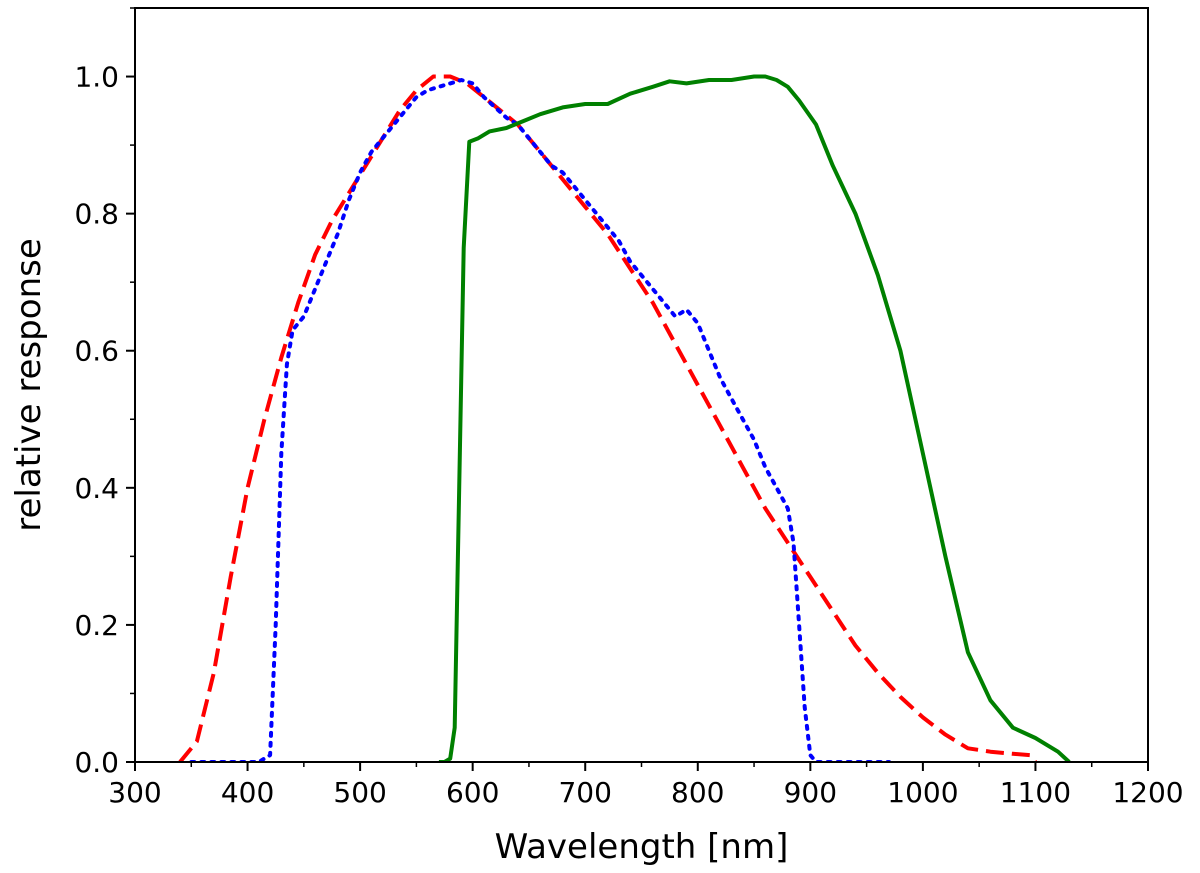 This screenshot has width=1200, height=873. What do you see at coordinates (584, 792) in the screenshot?
I see `x-tick-label: 700` at bounding box center [584, 792].